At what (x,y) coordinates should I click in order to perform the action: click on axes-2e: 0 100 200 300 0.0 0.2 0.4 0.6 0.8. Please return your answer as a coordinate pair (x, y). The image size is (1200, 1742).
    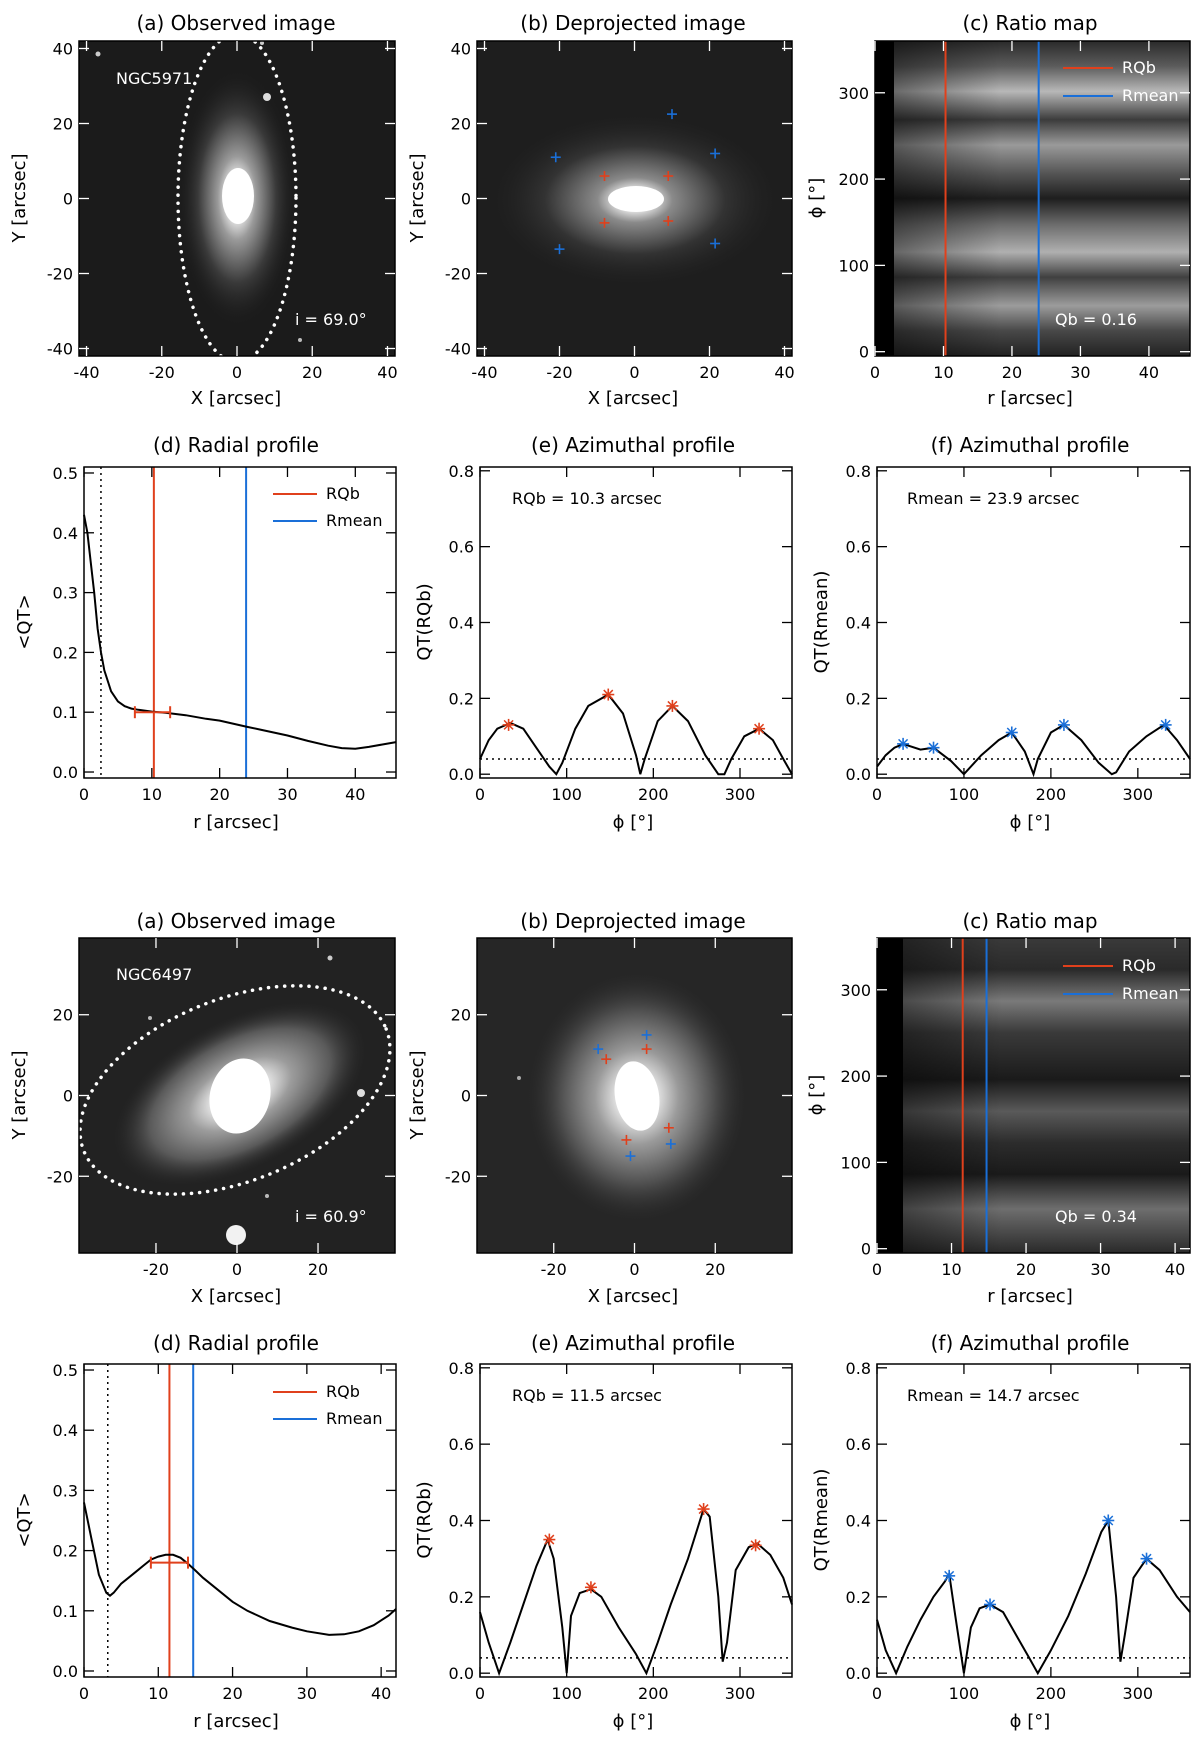
    Looking at the image, I should click on (621, 1531).